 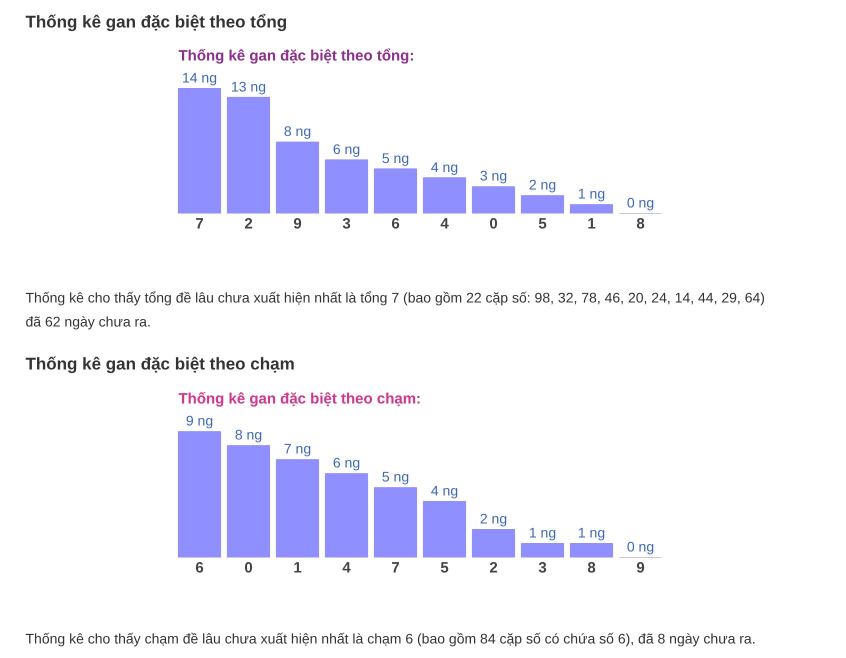 What do you see at coordinates (296, 56) in the screenshot?
I see `chart-subtitle: Thống kê gan đặc biệt theo tổng:` at bounding box center [296, 56].